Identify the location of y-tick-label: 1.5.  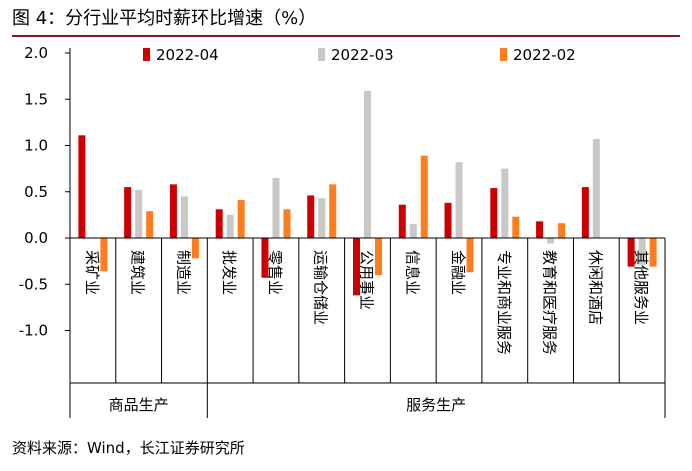
(36, 99).